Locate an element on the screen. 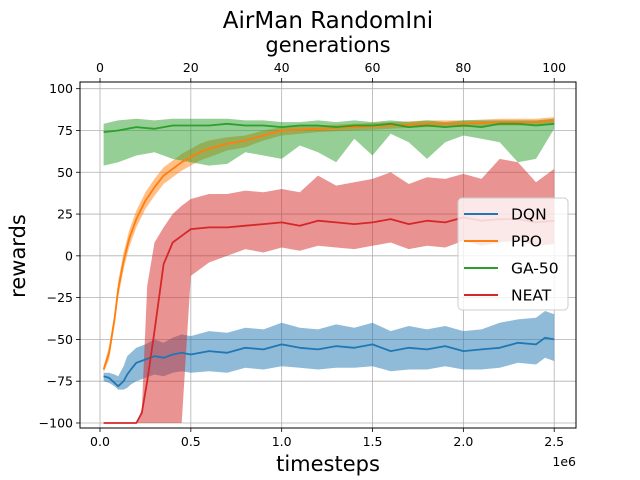 The image size is (640, 480). y-tick-label: 0 is located at coordinates (69, 255).